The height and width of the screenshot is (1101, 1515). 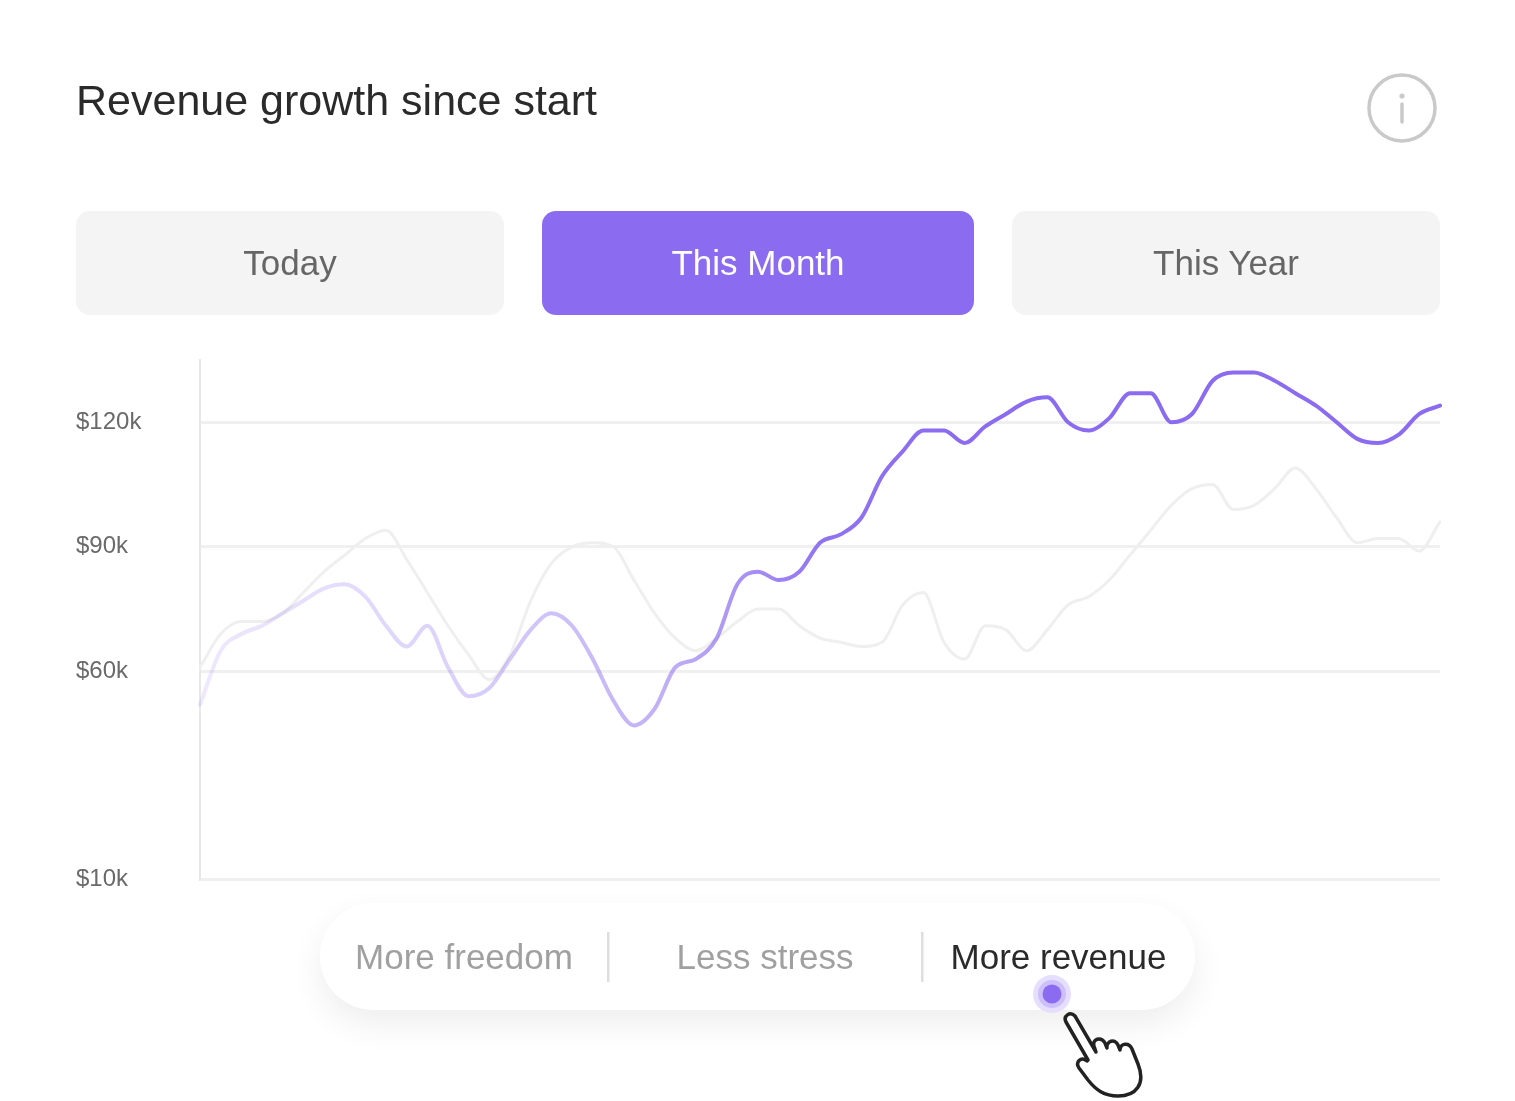 I want to click on text: Today, so click(x=290, y=263).